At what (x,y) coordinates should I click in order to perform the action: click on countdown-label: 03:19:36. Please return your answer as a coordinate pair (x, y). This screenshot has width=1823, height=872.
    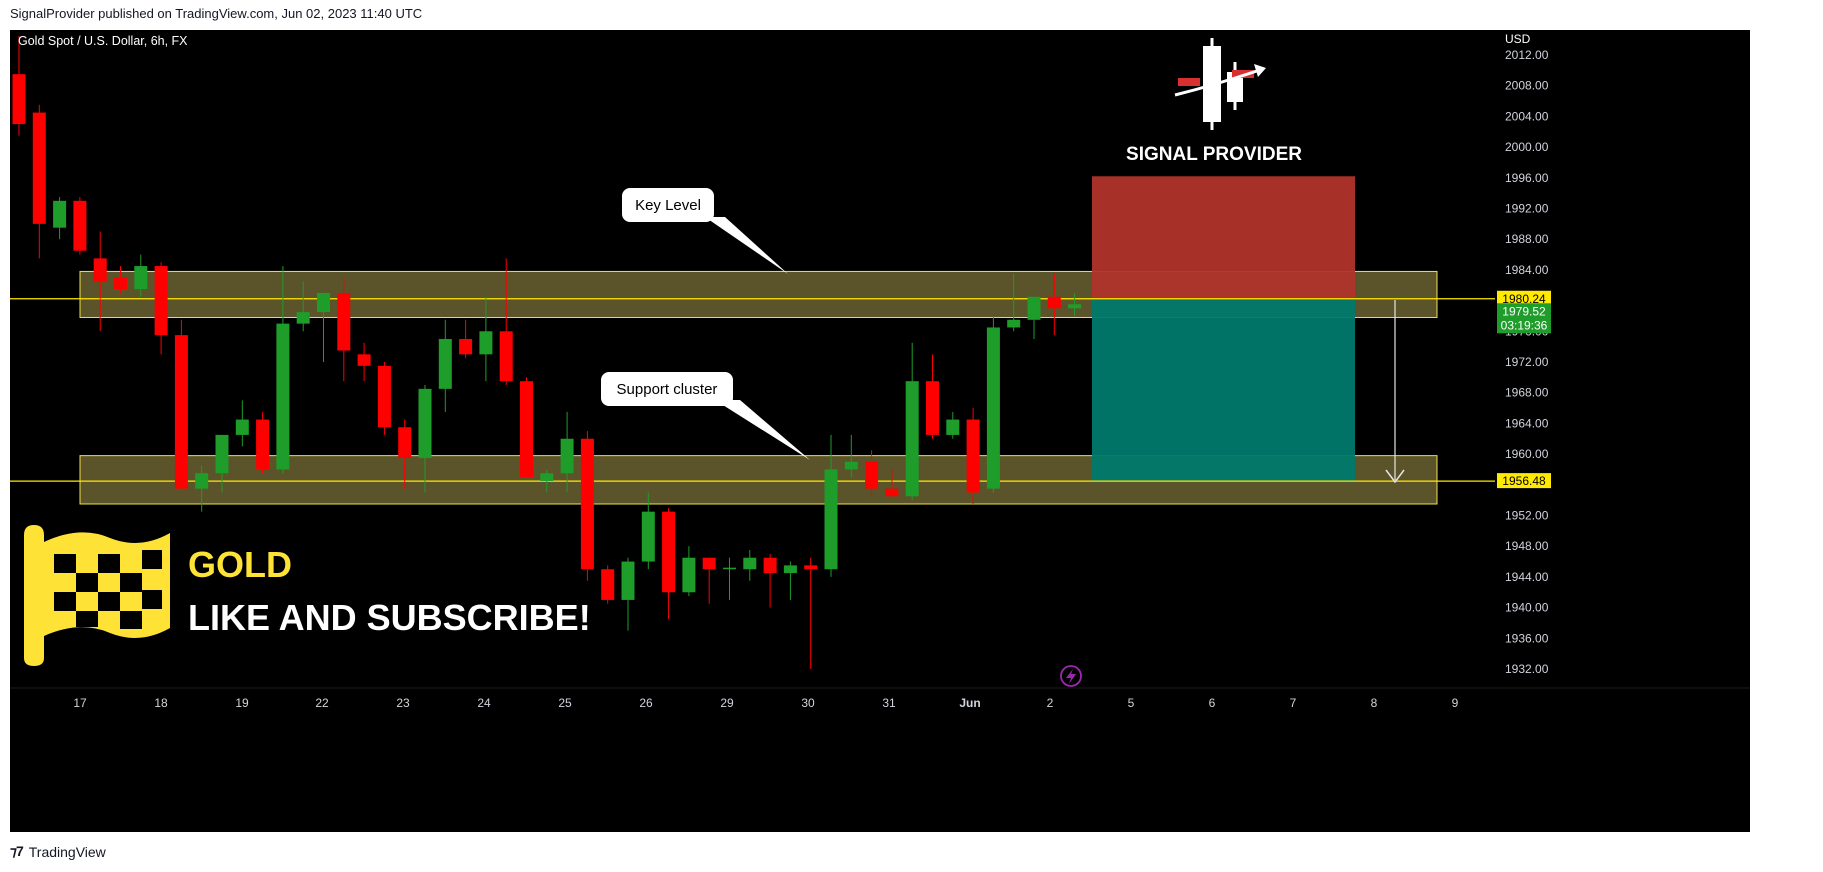
    Looking at the image, I should click on (1524, 325).